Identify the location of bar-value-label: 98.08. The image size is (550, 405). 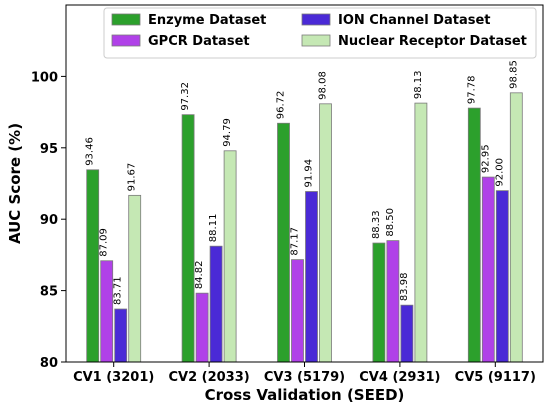
(323, 85).